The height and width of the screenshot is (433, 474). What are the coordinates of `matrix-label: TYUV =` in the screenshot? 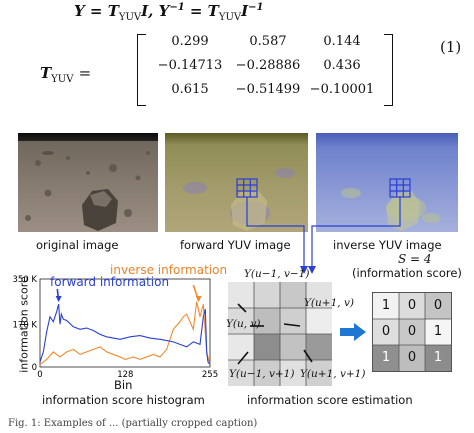 It's located at (66, 74).